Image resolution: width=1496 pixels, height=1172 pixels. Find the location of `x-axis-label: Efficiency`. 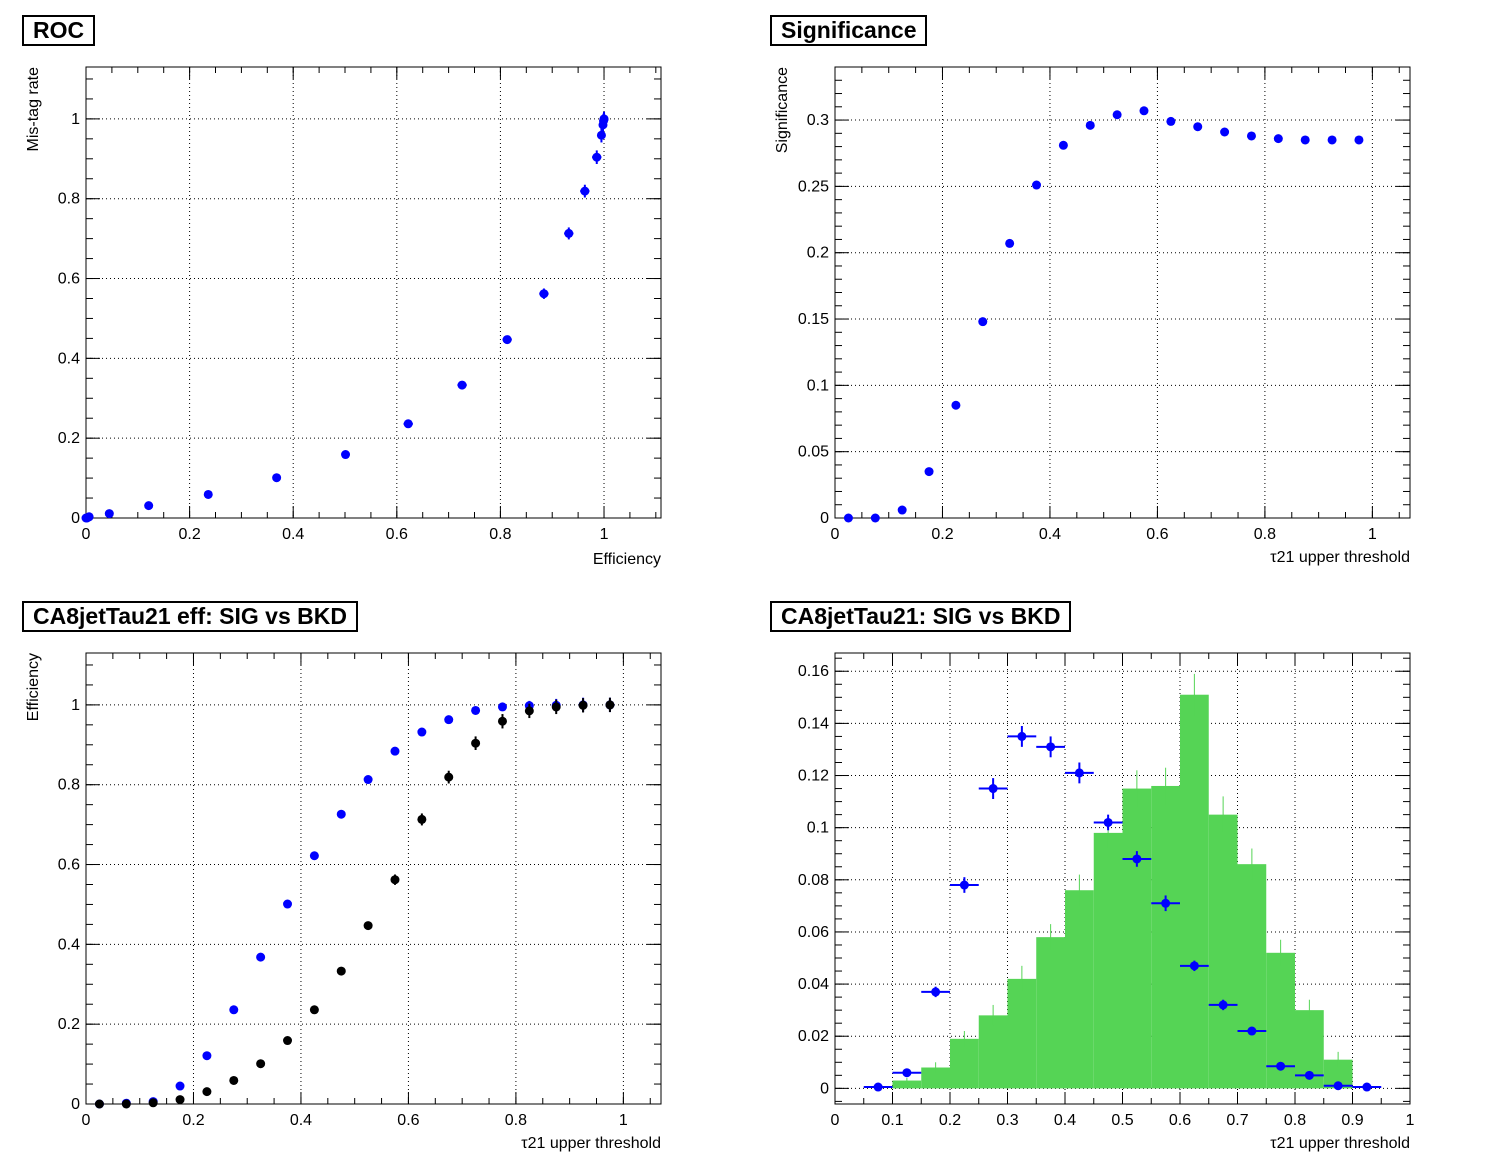

x-axis-label: Efficiency is located at coordinates (627, 559).